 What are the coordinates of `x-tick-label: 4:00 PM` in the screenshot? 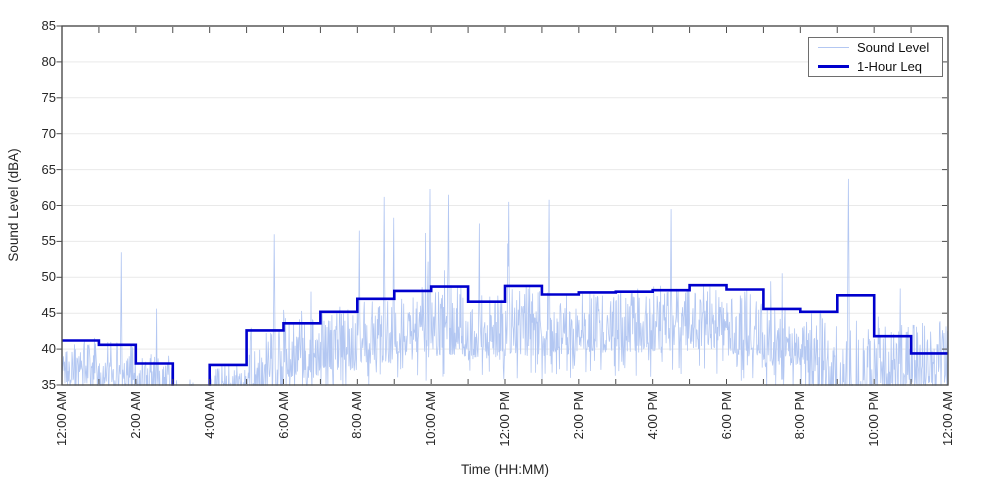 It's located at (652, 415).